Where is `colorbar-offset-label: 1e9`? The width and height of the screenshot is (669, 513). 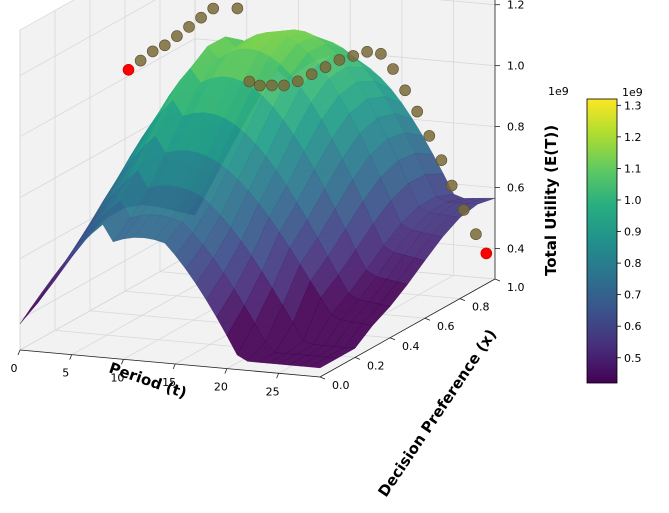
colorbar-offset-label: 1e9 is located at coordinates (632, 92).